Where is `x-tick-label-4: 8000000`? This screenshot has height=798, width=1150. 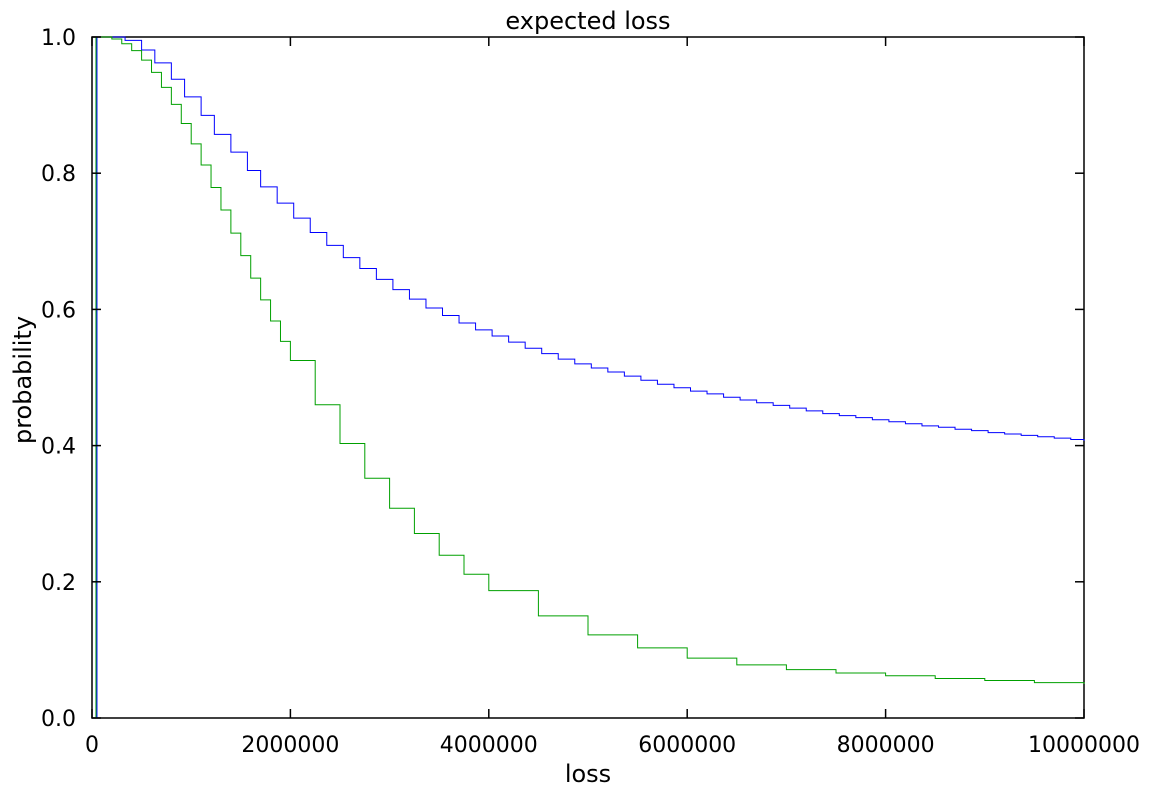 x-tick-label-4: 8000000 is located at coordinates (886, 745).